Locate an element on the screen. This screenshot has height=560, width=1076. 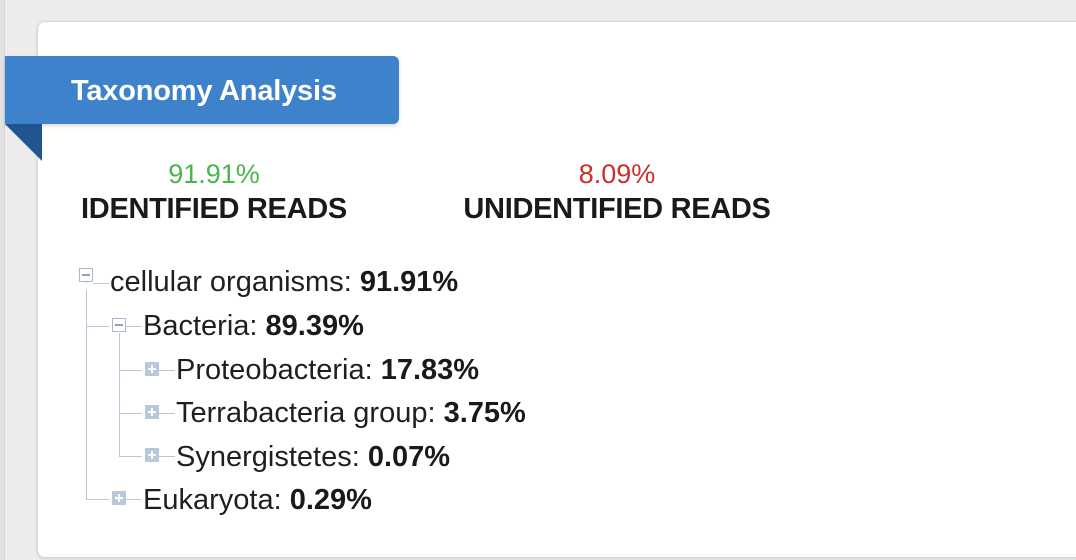
expand-eukaryota-toggle-icon is located at coordinates (119, 498).